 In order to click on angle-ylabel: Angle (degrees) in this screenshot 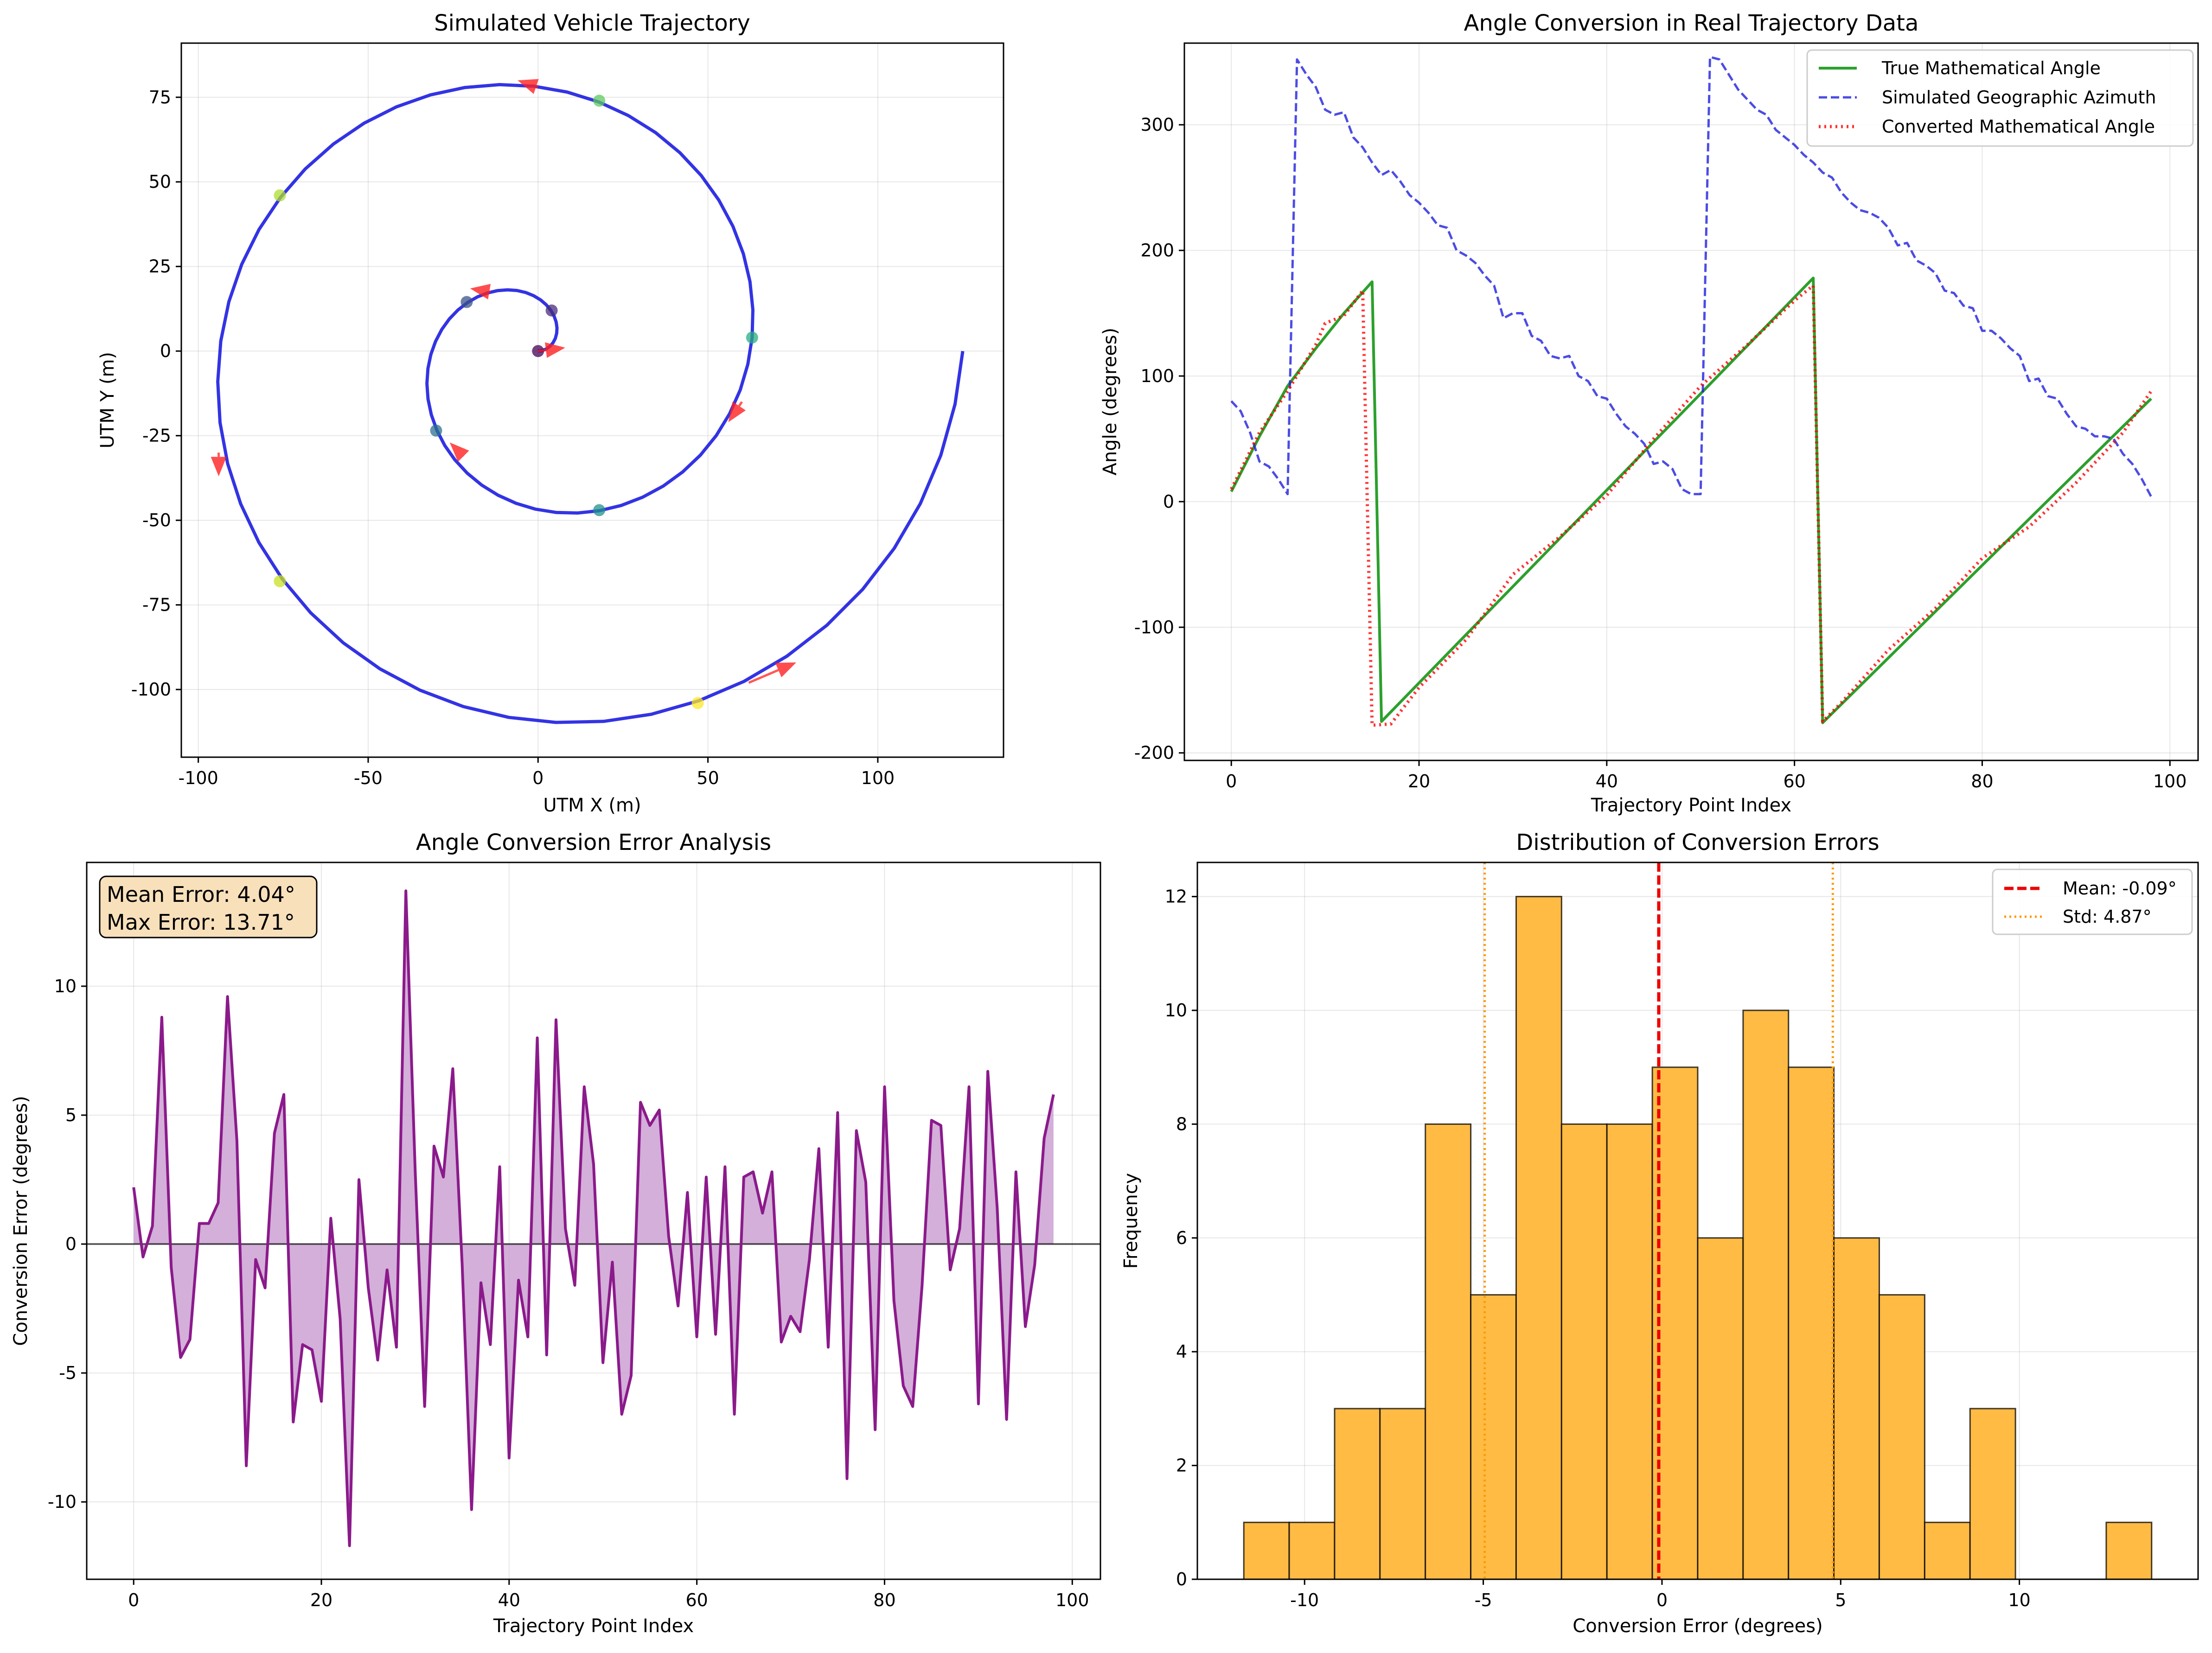, I will do `click(1110, 402)`.